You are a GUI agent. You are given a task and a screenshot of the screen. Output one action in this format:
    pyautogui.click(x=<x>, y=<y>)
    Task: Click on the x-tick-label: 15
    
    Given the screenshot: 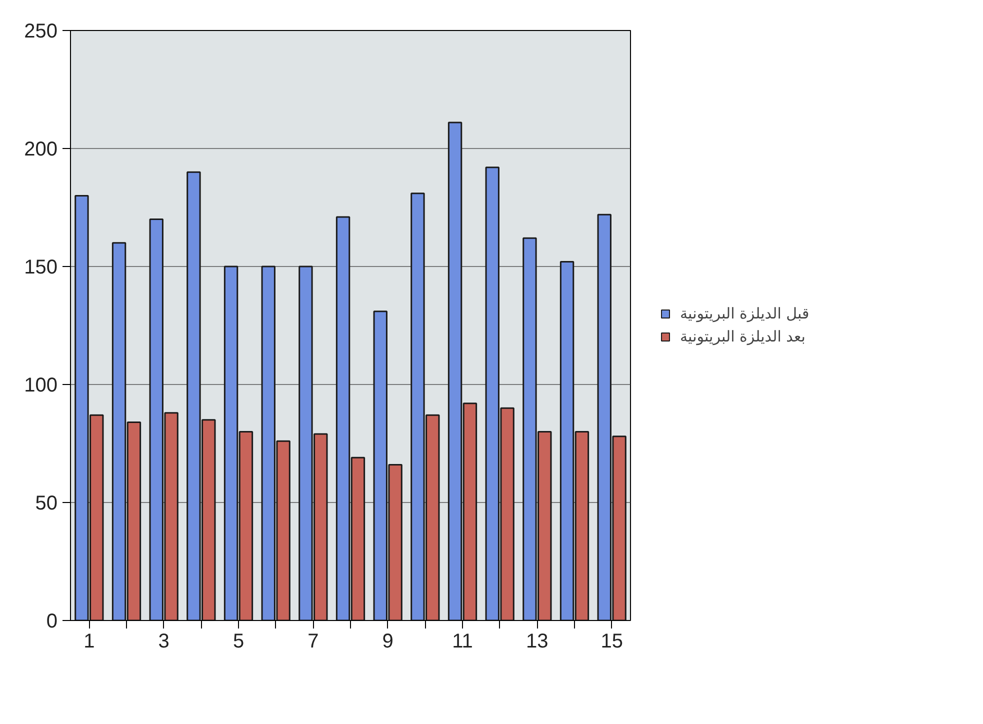 What is the action you would take?
    pyautogui.click(x=611, y=641)
    